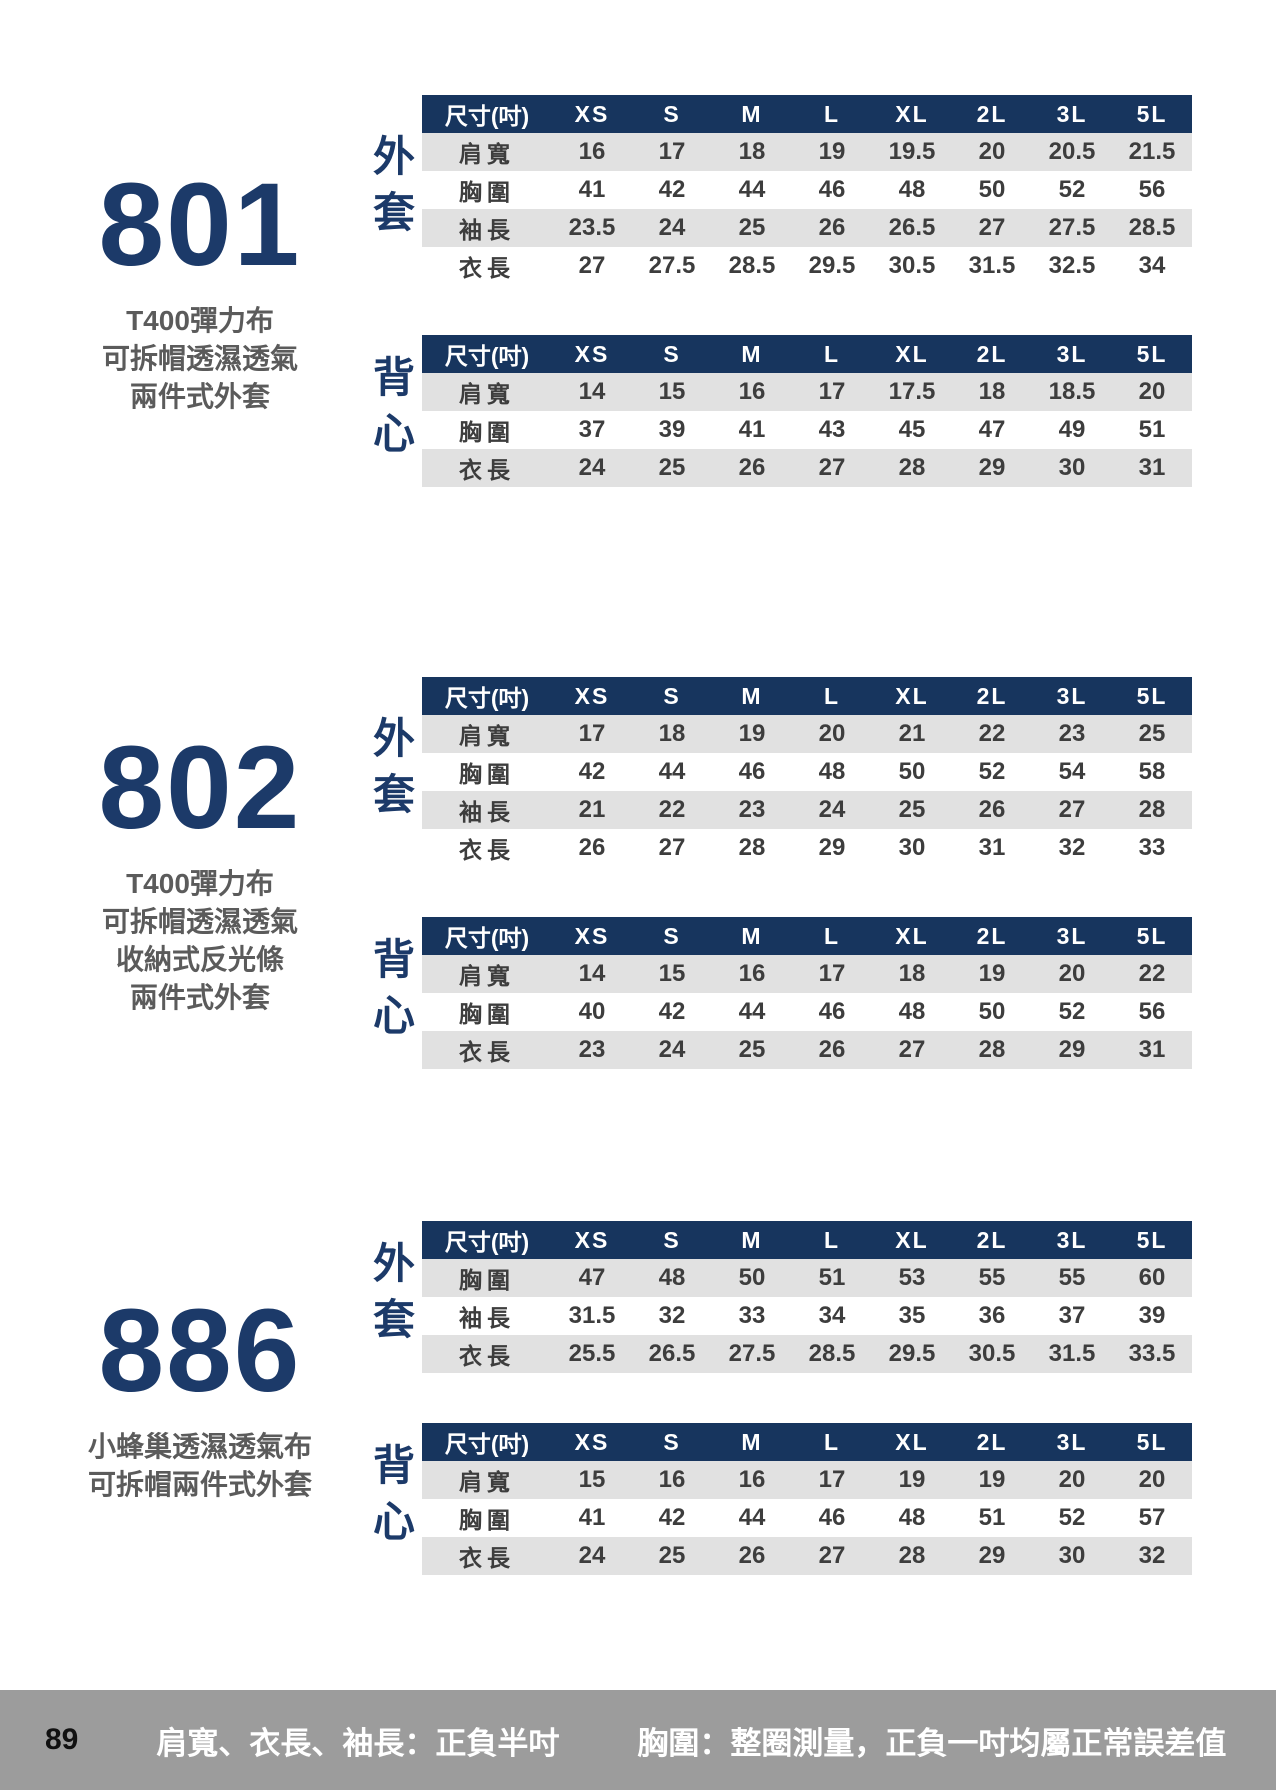 The height and width of the screenshot is (1790, 1276). Describe the element at coordinates (807, 1354) in the screenshot. I see `measurement-row: 衣長 25.5 26.5 27.5 28.5 29.5 30.5 31.5 33.5` at that location.